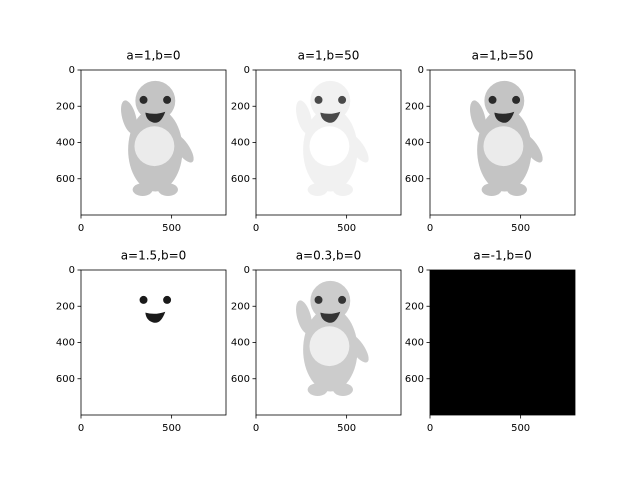 The width and height of the screenshot is (640, 480). I want to click on subplot-title: a=-1,b=0, so click(502, 256).